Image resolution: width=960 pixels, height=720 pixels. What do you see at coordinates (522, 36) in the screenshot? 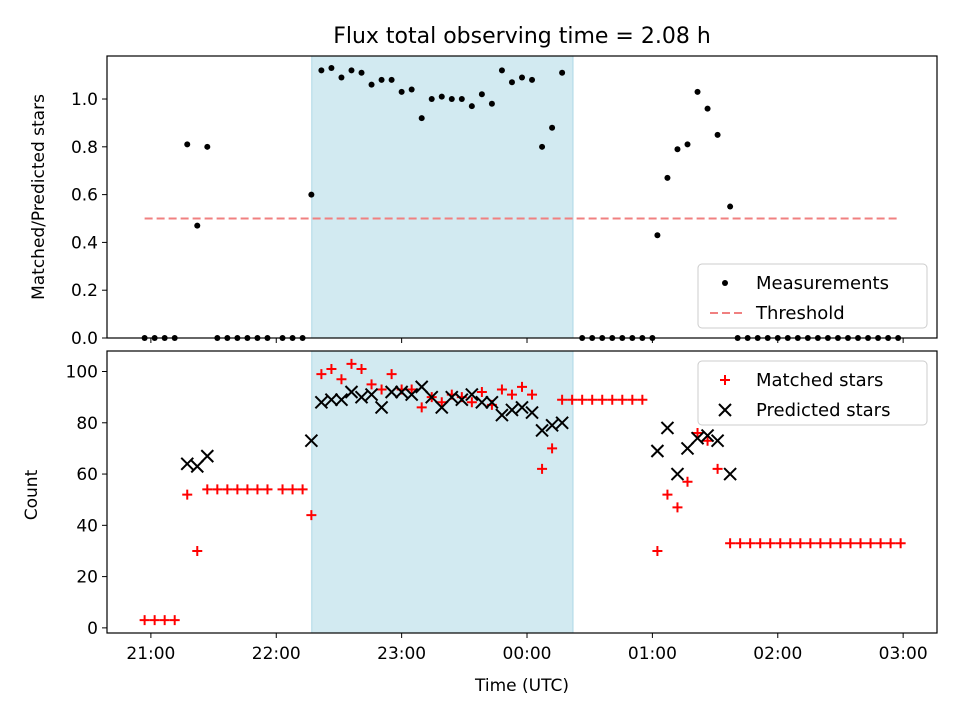
I see `chart-title: Flux total observing time = 2.08 h` at bounding box center [522, 36].